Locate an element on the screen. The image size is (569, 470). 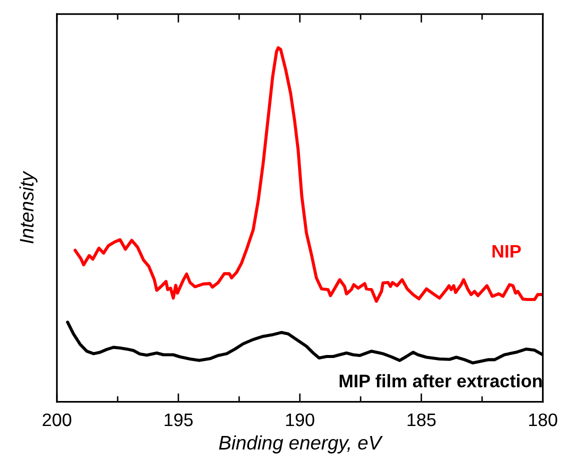
x-tick-label: 195 is located at coordinates (178, 419).